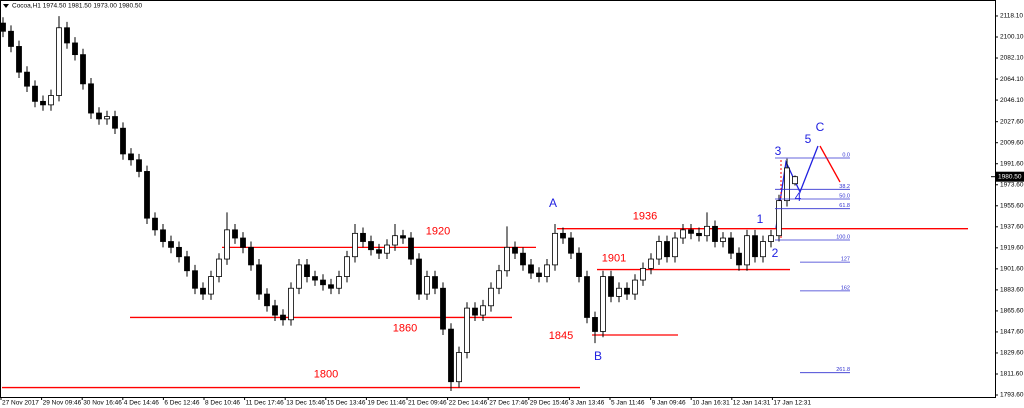 The height and width of the screenshot is (408, 1024). What do you see at coordinates (843, 237) in the screenshot?
I see `fib-label: 100.0` at bounding box center [843, 237].